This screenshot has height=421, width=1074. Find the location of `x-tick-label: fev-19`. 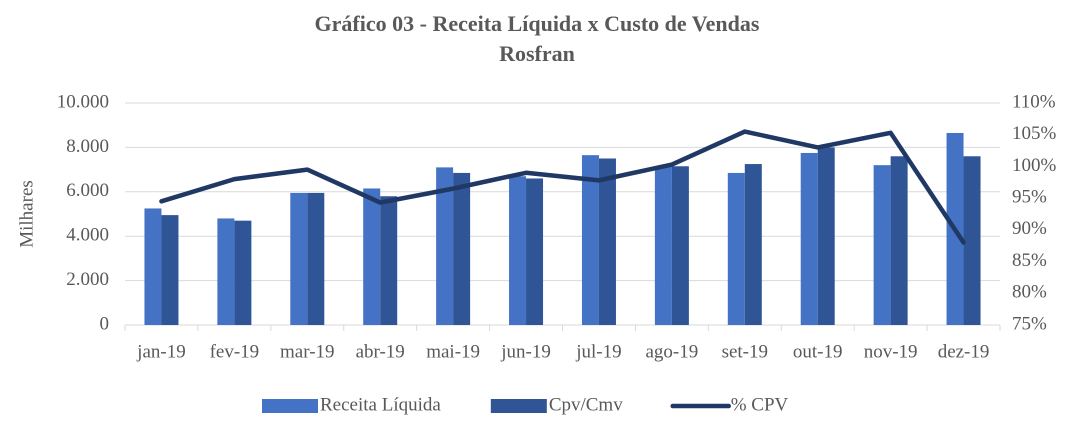

x-tick-label: fev-19 is located at coordinates (235, 351).